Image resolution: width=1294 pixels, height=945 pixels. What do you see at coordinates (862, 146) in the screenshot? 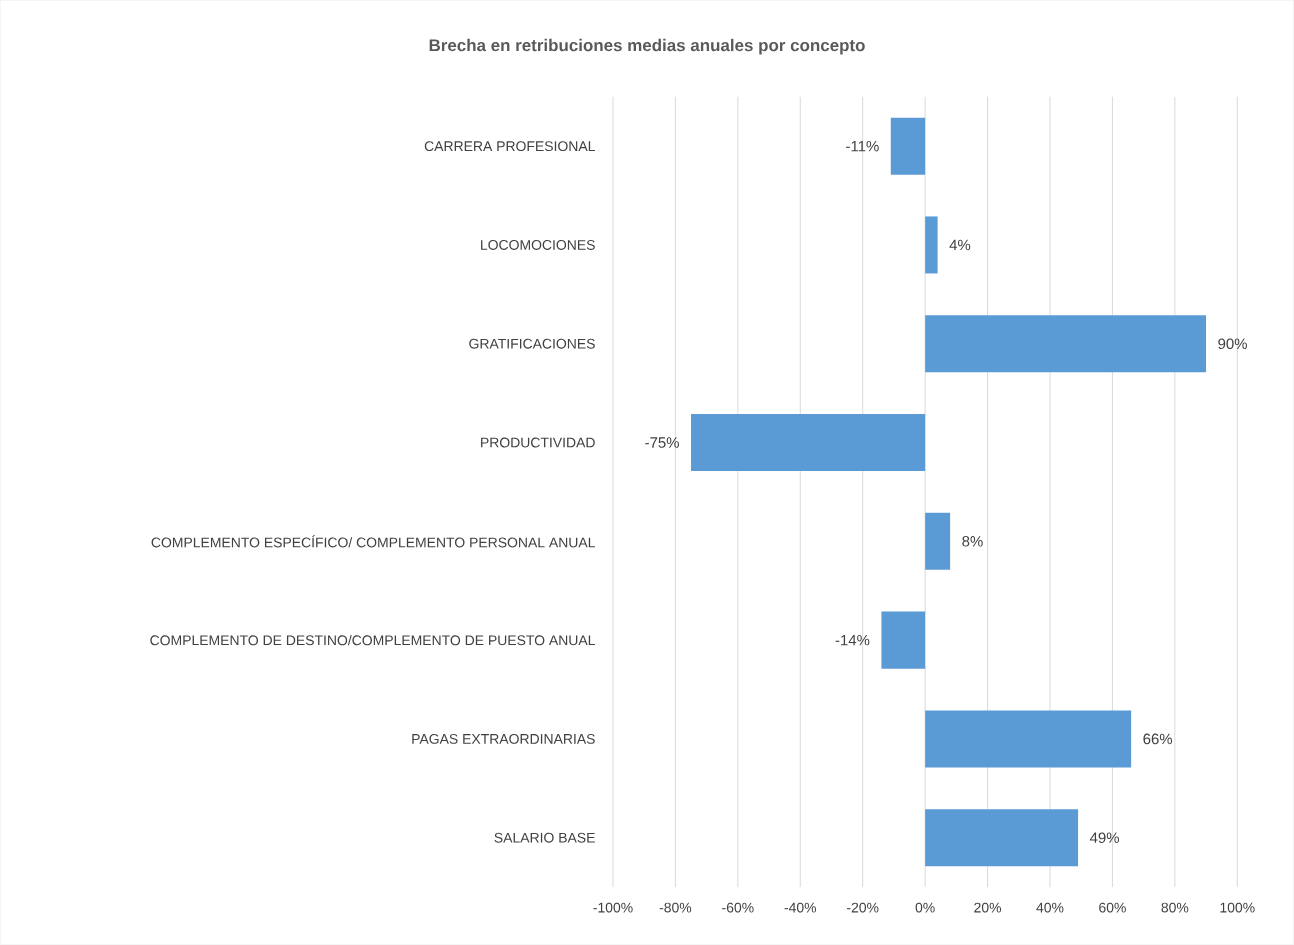
I see `data-label: -11%` at bounding box center [862, 146].